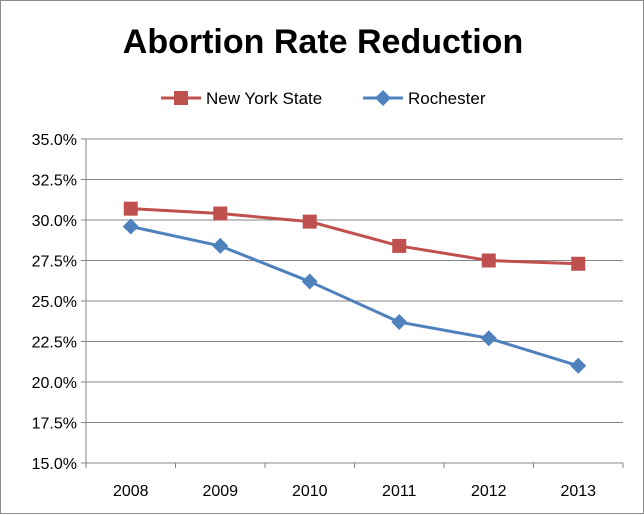 The image size is (644, 515). What do you see at coordinates (54, 464) in the screenshot?
I see `y-tick-label: 15.0%` at bounding box center [54, 464].